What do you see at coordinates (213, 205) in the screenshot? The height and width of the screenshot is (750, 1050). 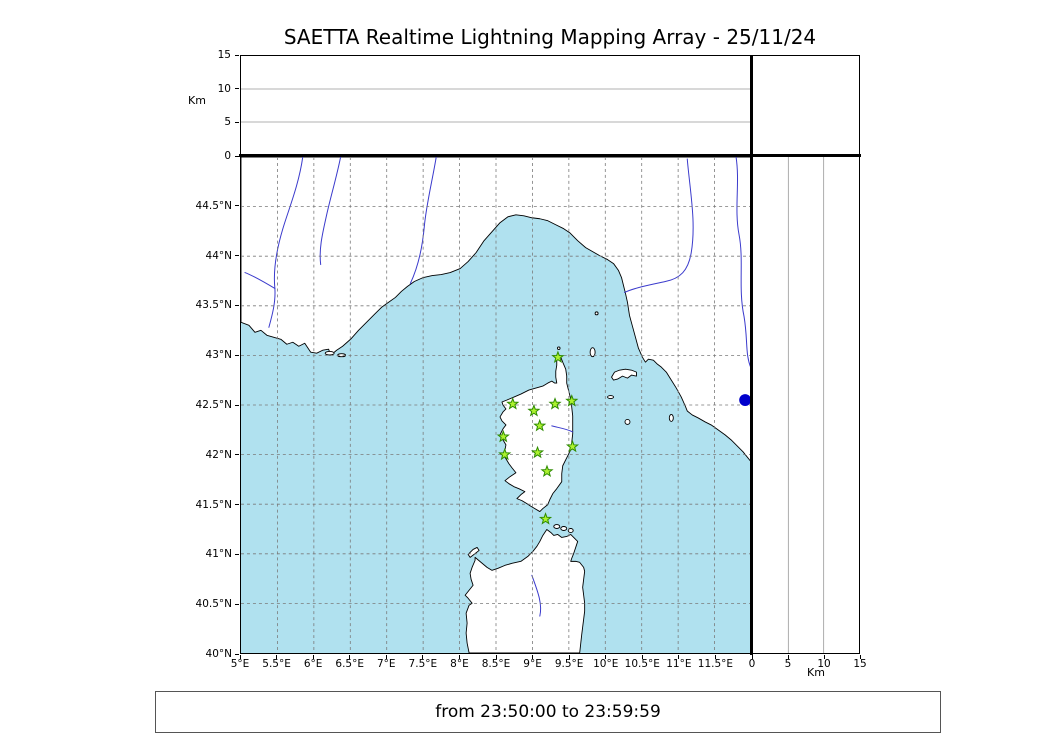 I see `lat-tick-label: 44.5°N` at bounding box center [213, 205].